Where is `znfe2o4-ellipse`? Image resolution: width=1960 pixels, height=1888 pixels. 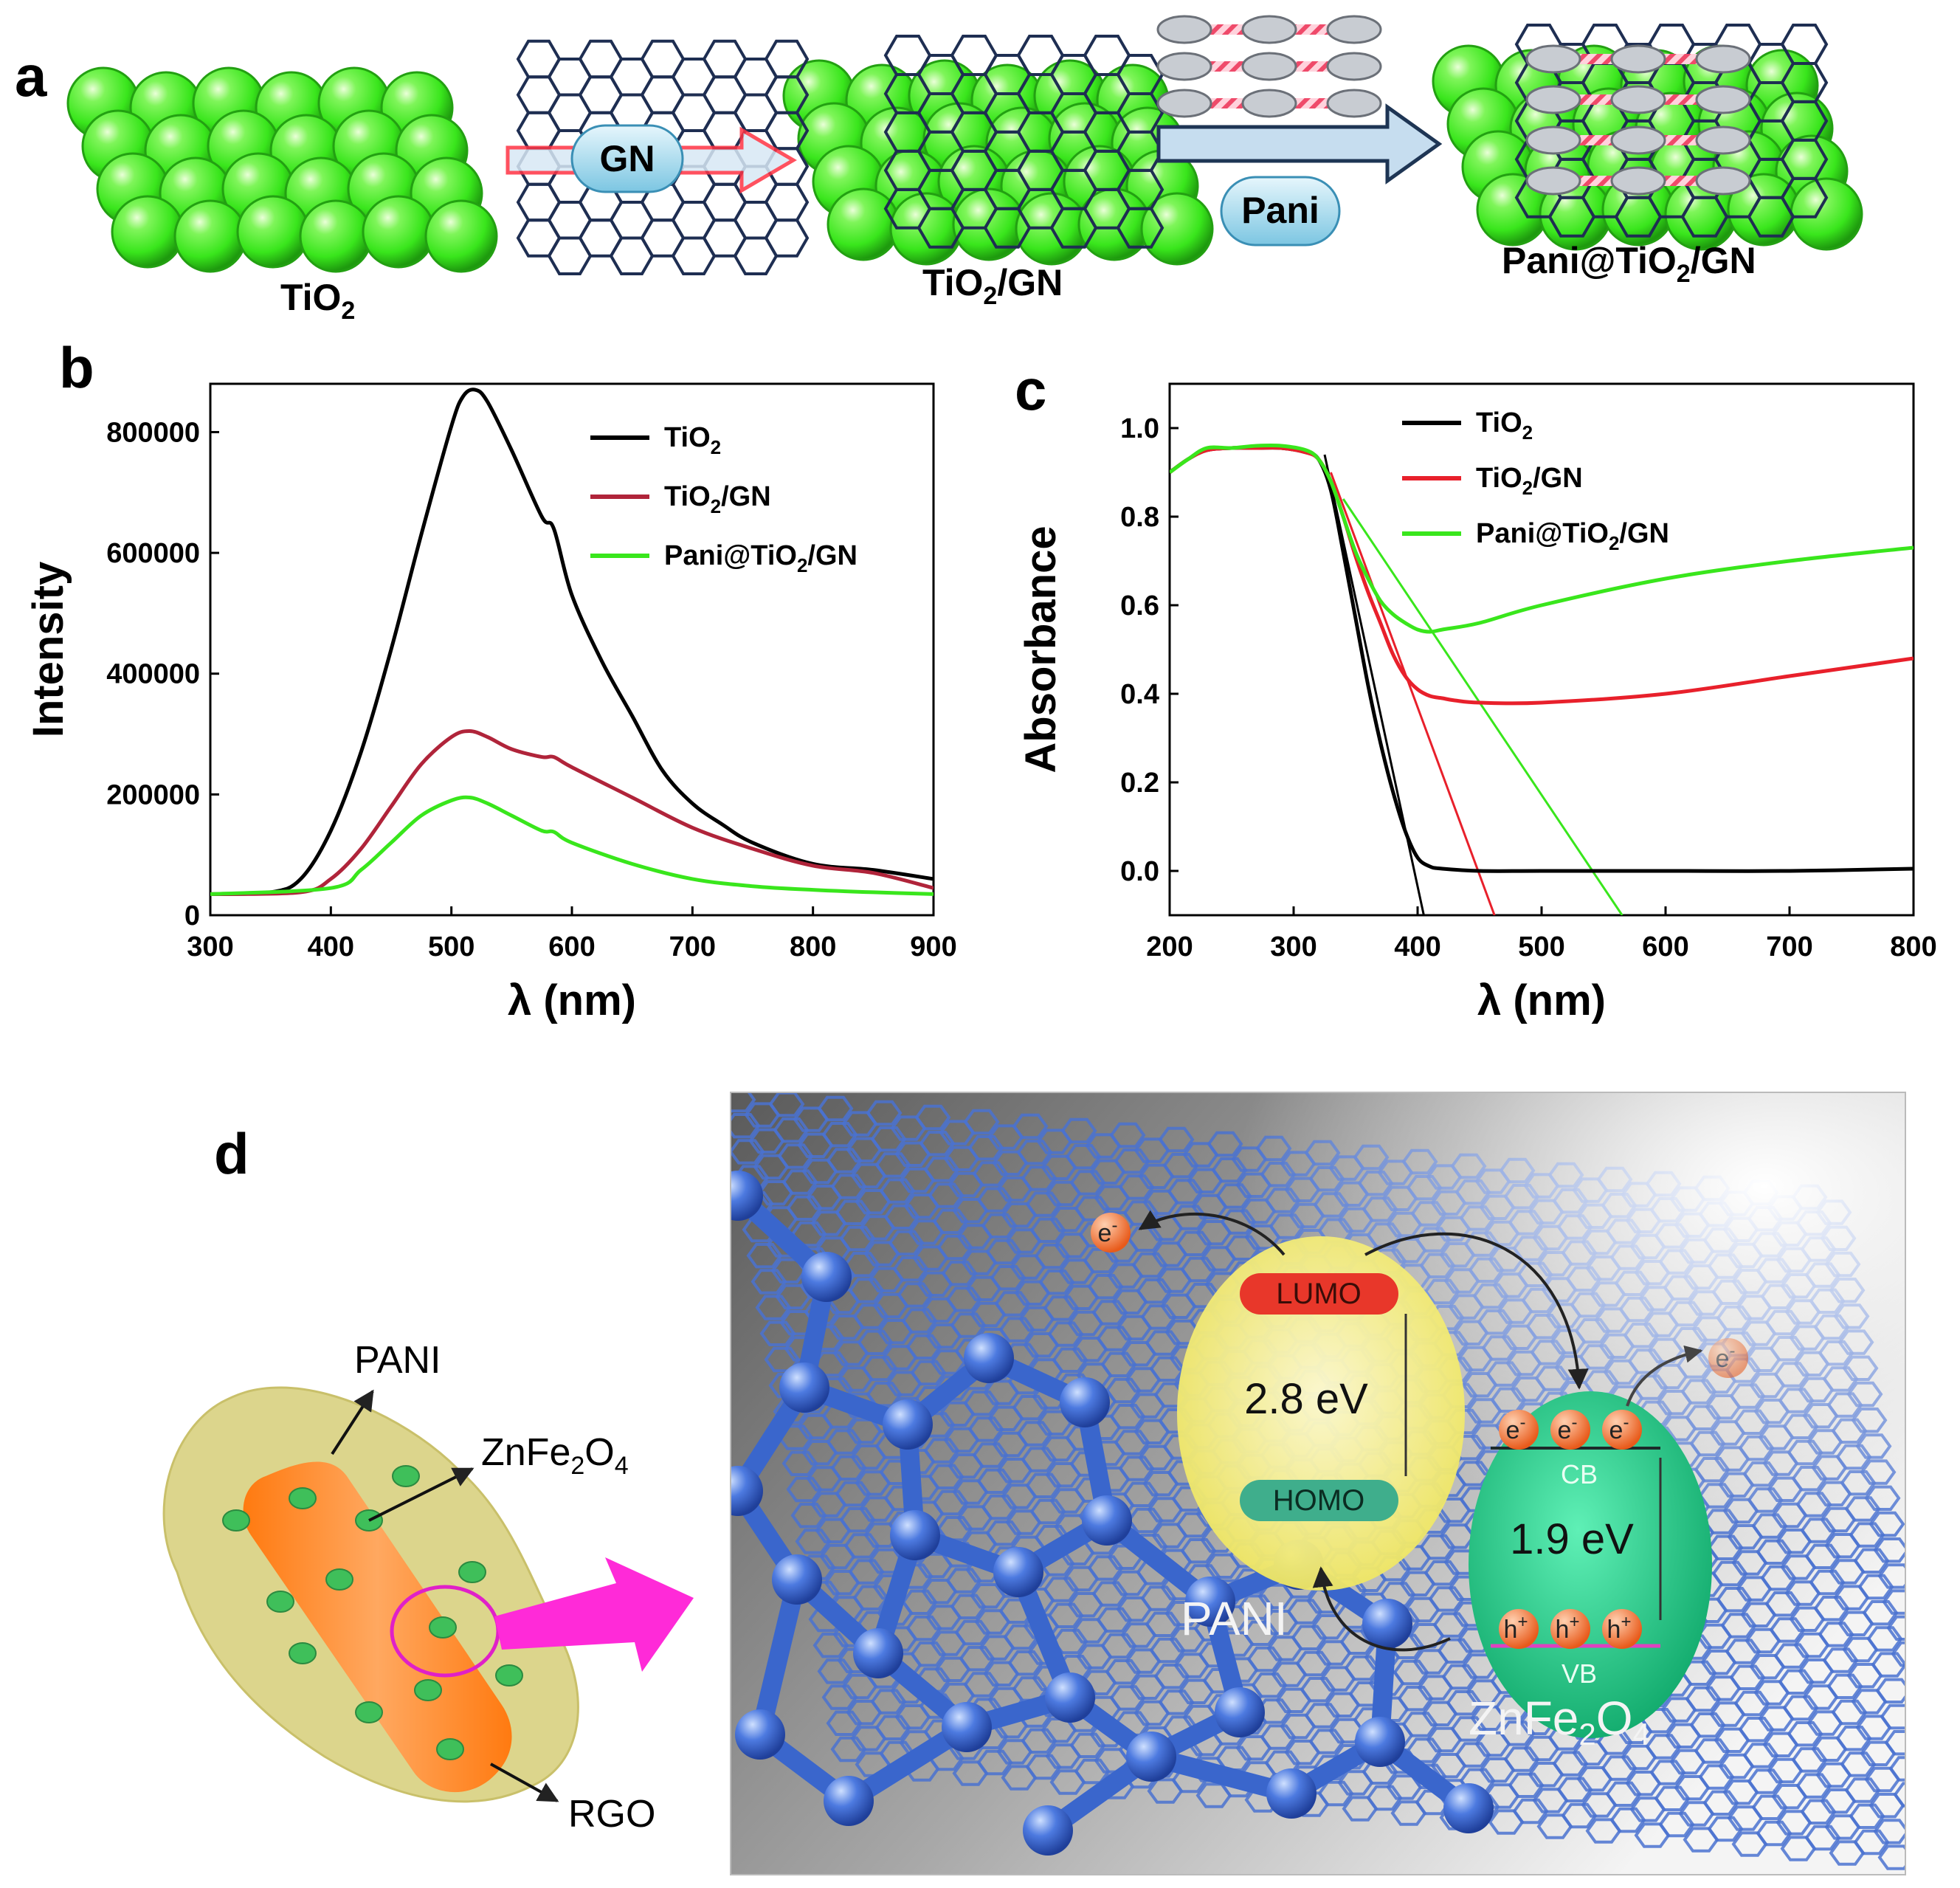 znfe2o4-ellipse is located at coordinates (1590, 1565).